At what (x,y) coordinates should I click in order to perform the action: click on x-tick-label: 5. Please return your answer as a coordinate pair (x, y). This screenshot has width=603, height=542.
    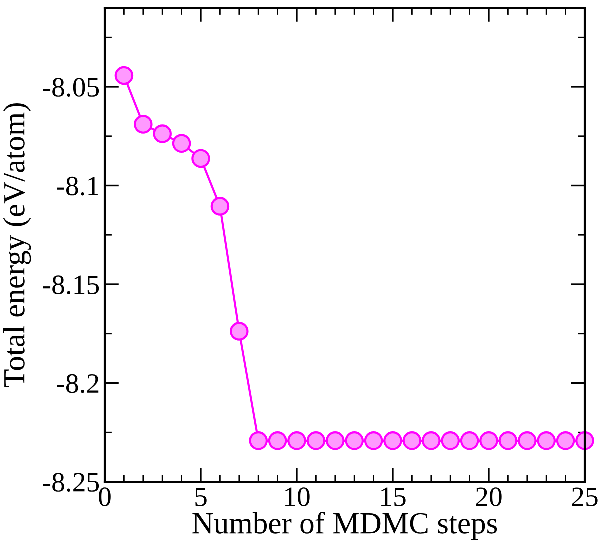
    Looking at the image, I should click on (201, 497).